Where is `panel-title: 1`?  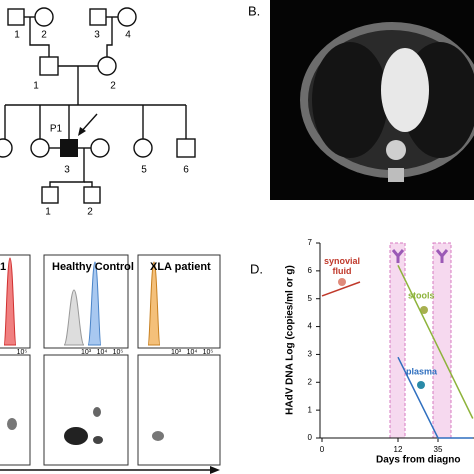
panel-title: 1 is located at coordinates (3, 267).